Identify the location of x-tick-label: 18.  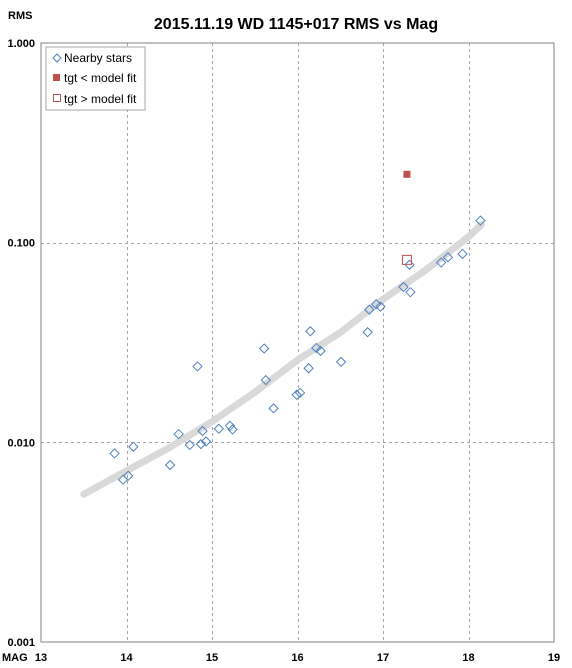
(468, 658).